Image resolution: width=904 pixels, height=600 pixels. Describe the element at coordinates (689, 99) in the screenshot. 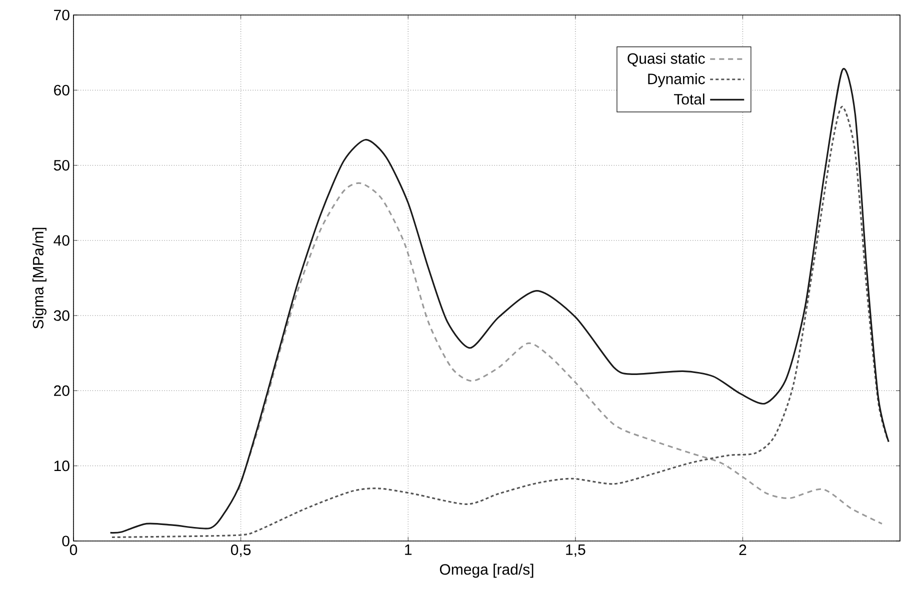

I see `legend-label: Total` at that location.